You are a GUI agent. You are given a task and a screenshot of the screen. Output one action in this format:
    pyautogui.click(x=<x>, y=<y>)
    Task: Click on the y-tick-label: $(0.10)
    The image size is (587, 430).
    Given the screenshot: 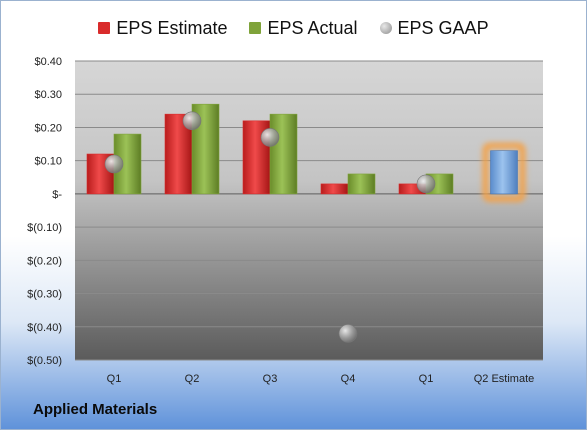 What is the action you would take?
    pyautogui.click(x=44, y=228)
    